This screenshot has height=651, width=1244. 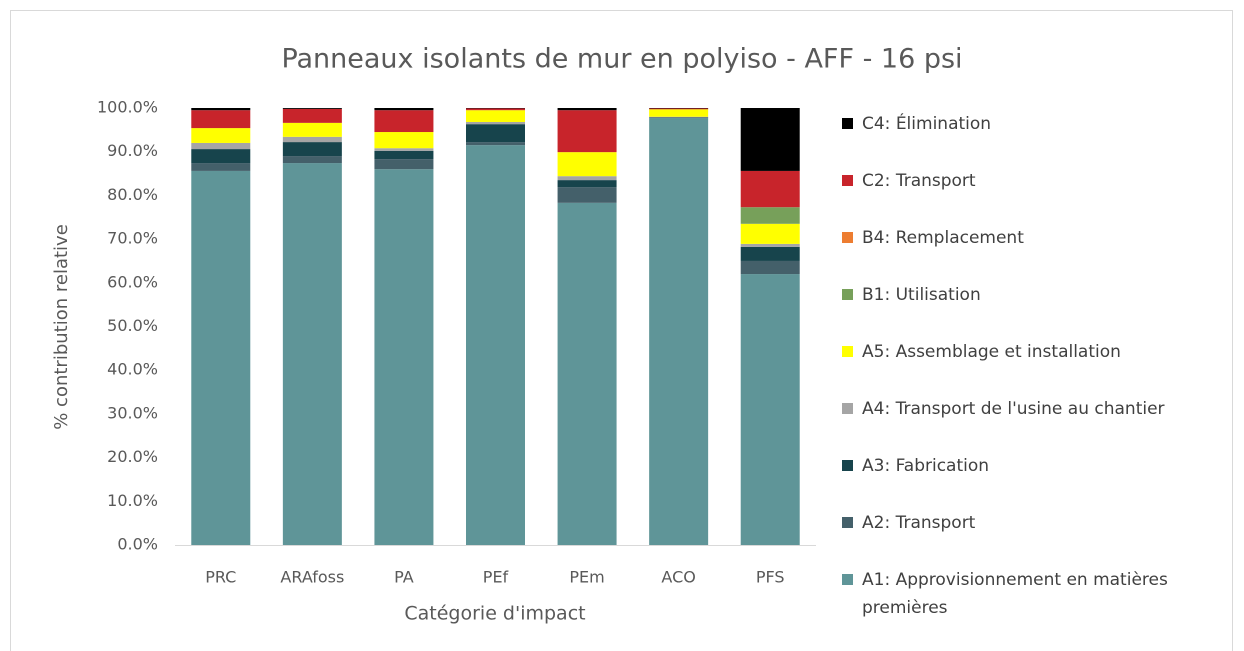 I want to click on x-tick-label: PEm, so click(x=586, y=577).